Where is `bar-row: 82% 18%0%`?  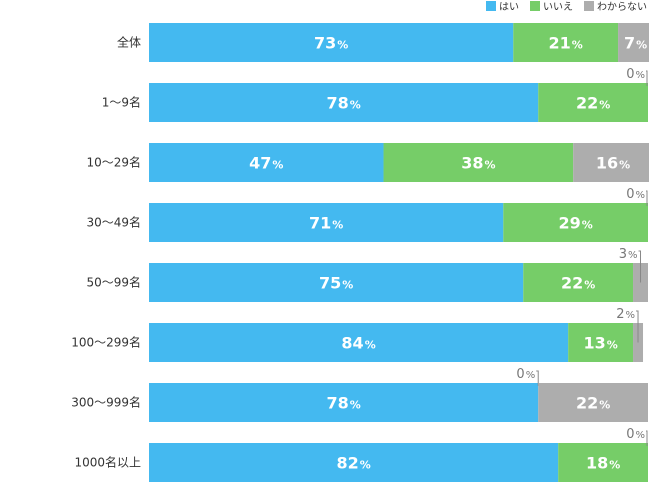 bar-row: 82% 18%0% is located at coordinates (398, 454).